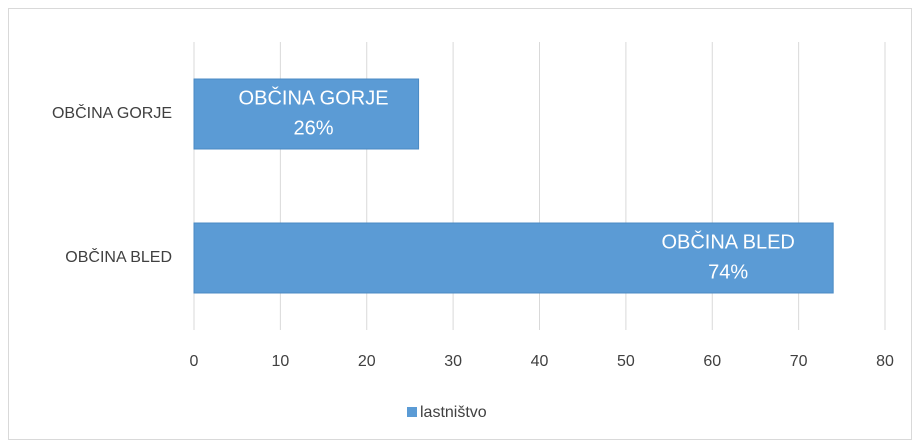  I want to click on x-tick-label: 0, so click(194, 361).